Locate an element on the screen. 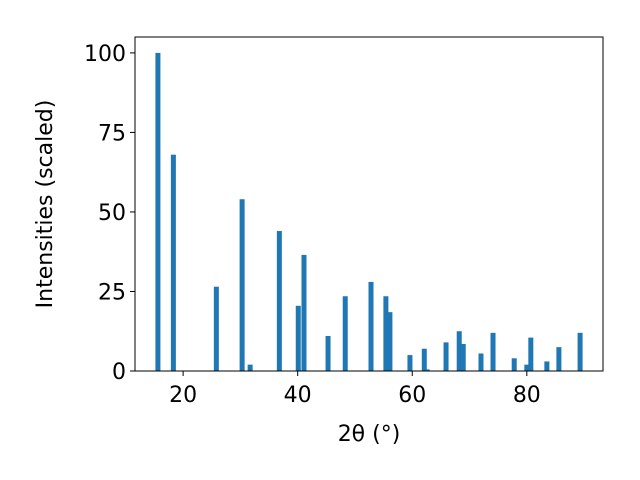  y-tick-label: 0 is located at coordinates (119, 372).